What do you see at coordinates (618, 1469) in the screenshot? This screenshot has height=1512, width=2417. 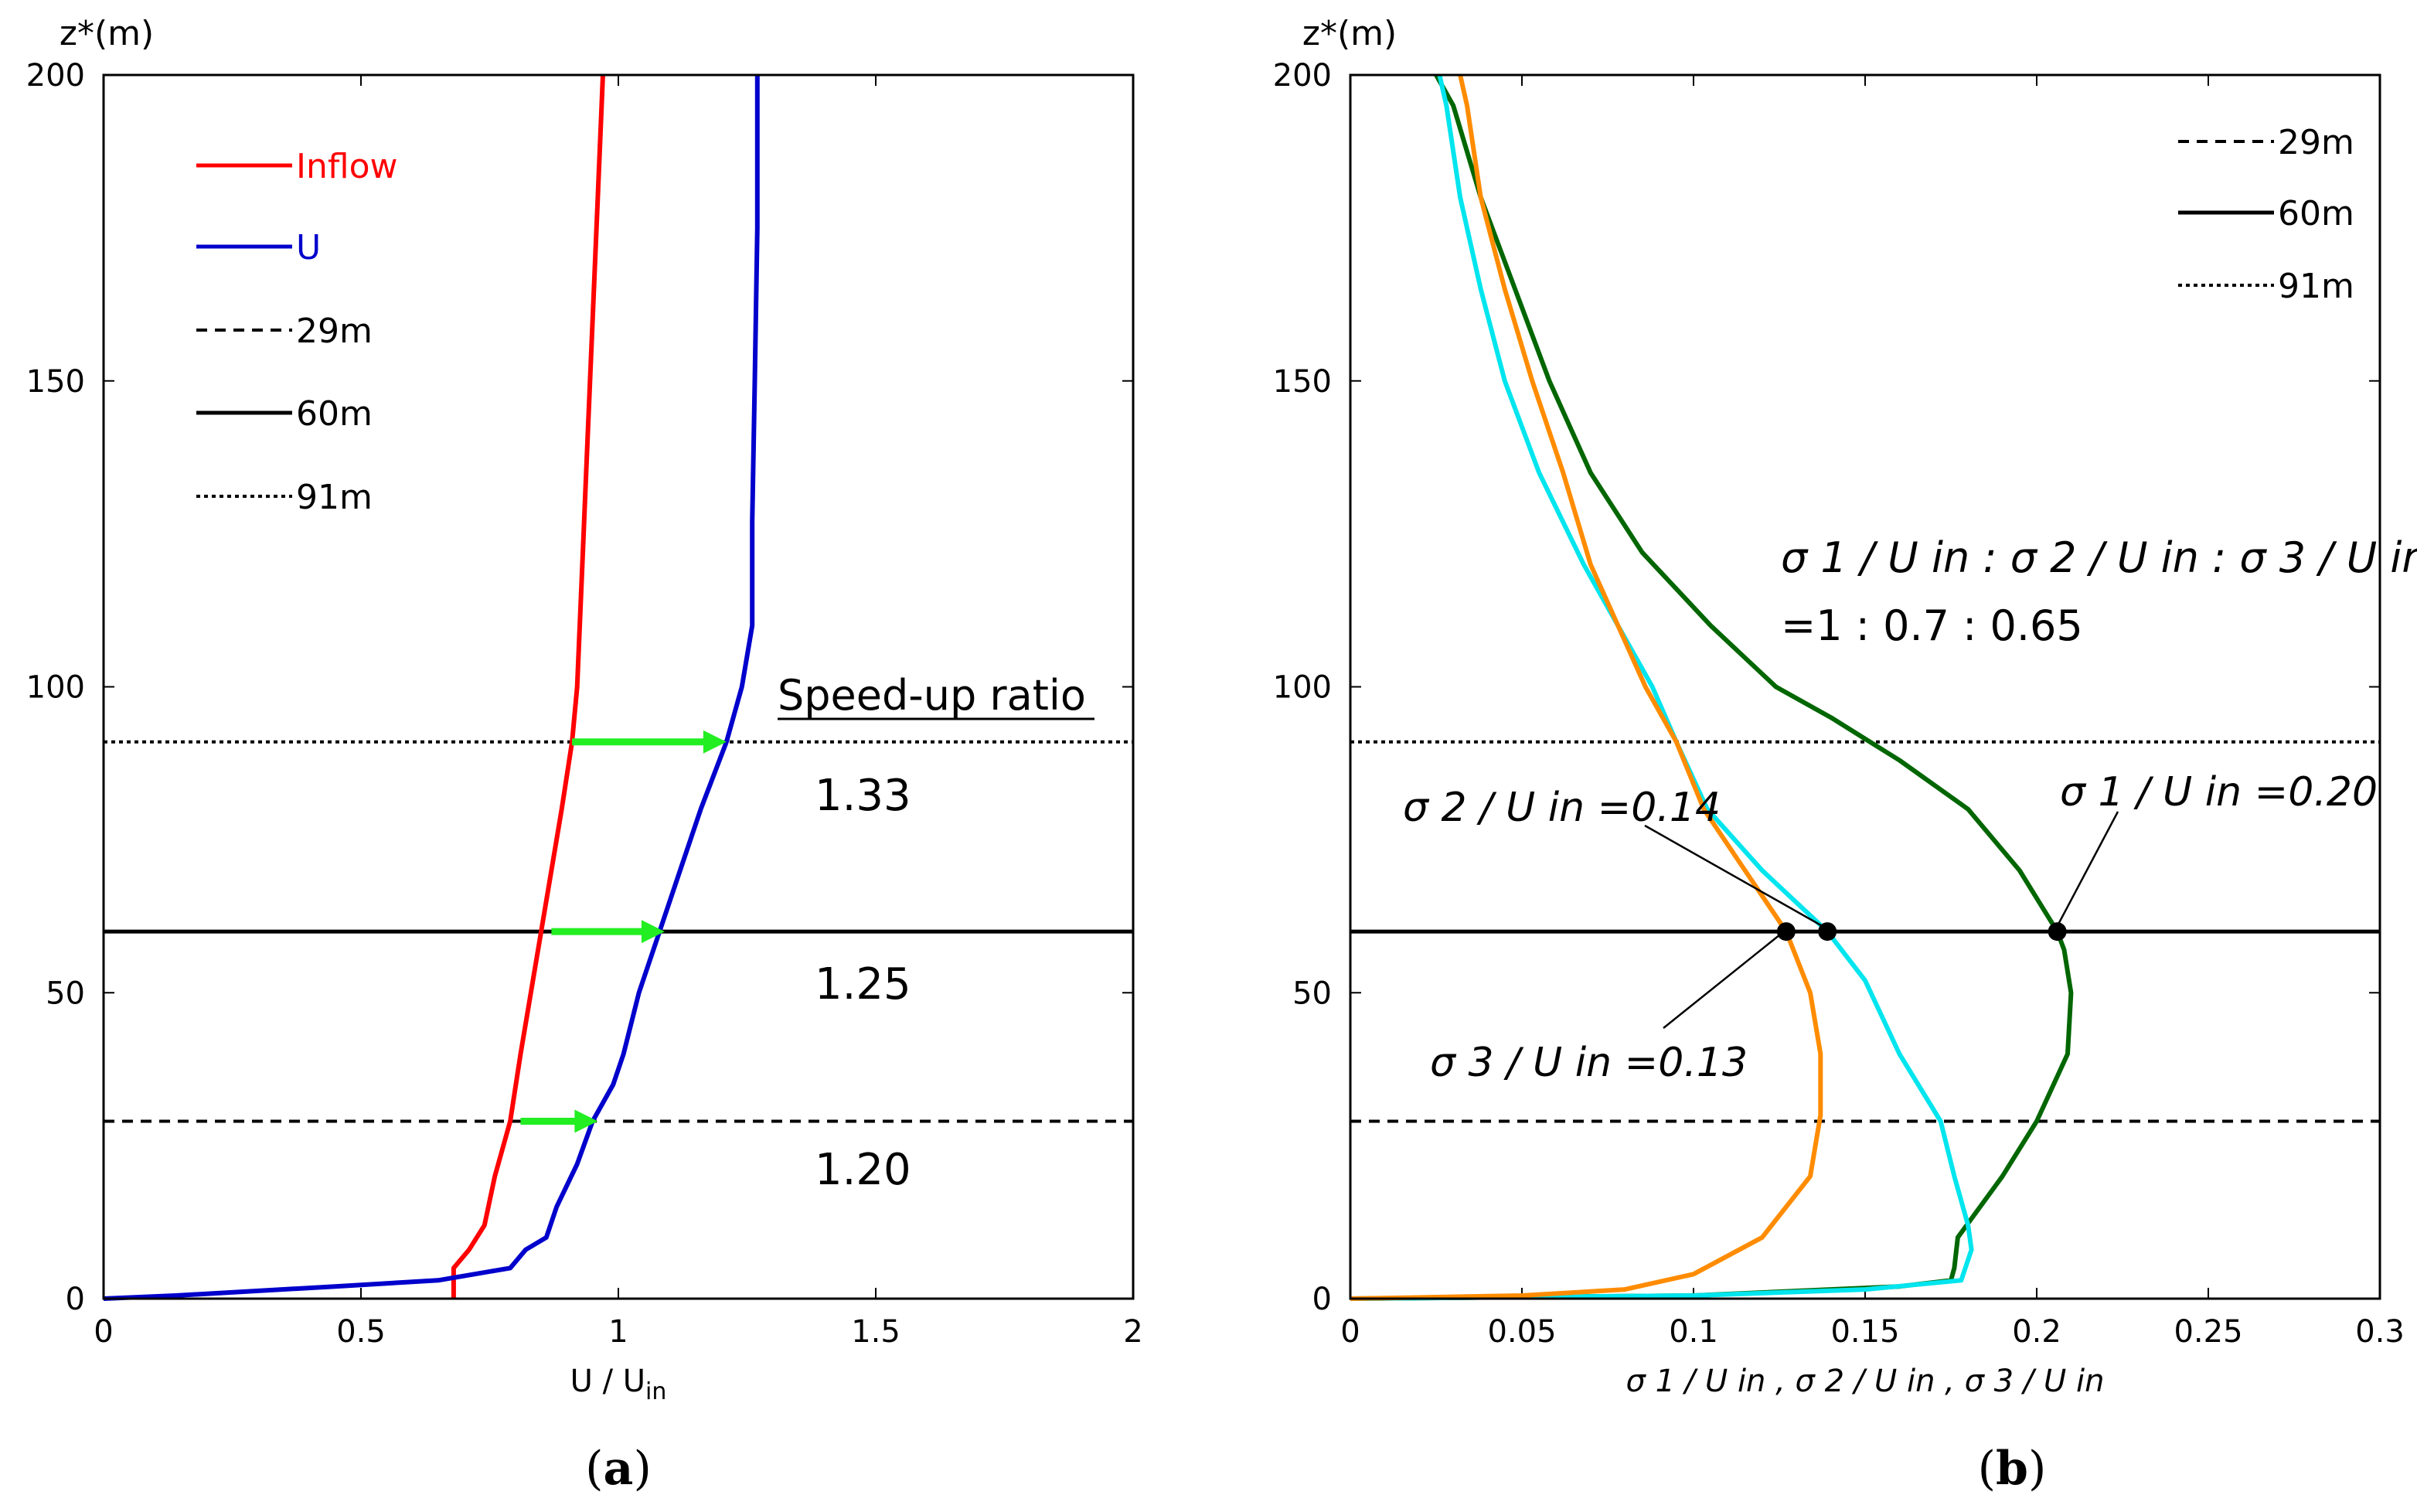 I see `panel-a-label: (a)` at bounding box center [618, 1469].